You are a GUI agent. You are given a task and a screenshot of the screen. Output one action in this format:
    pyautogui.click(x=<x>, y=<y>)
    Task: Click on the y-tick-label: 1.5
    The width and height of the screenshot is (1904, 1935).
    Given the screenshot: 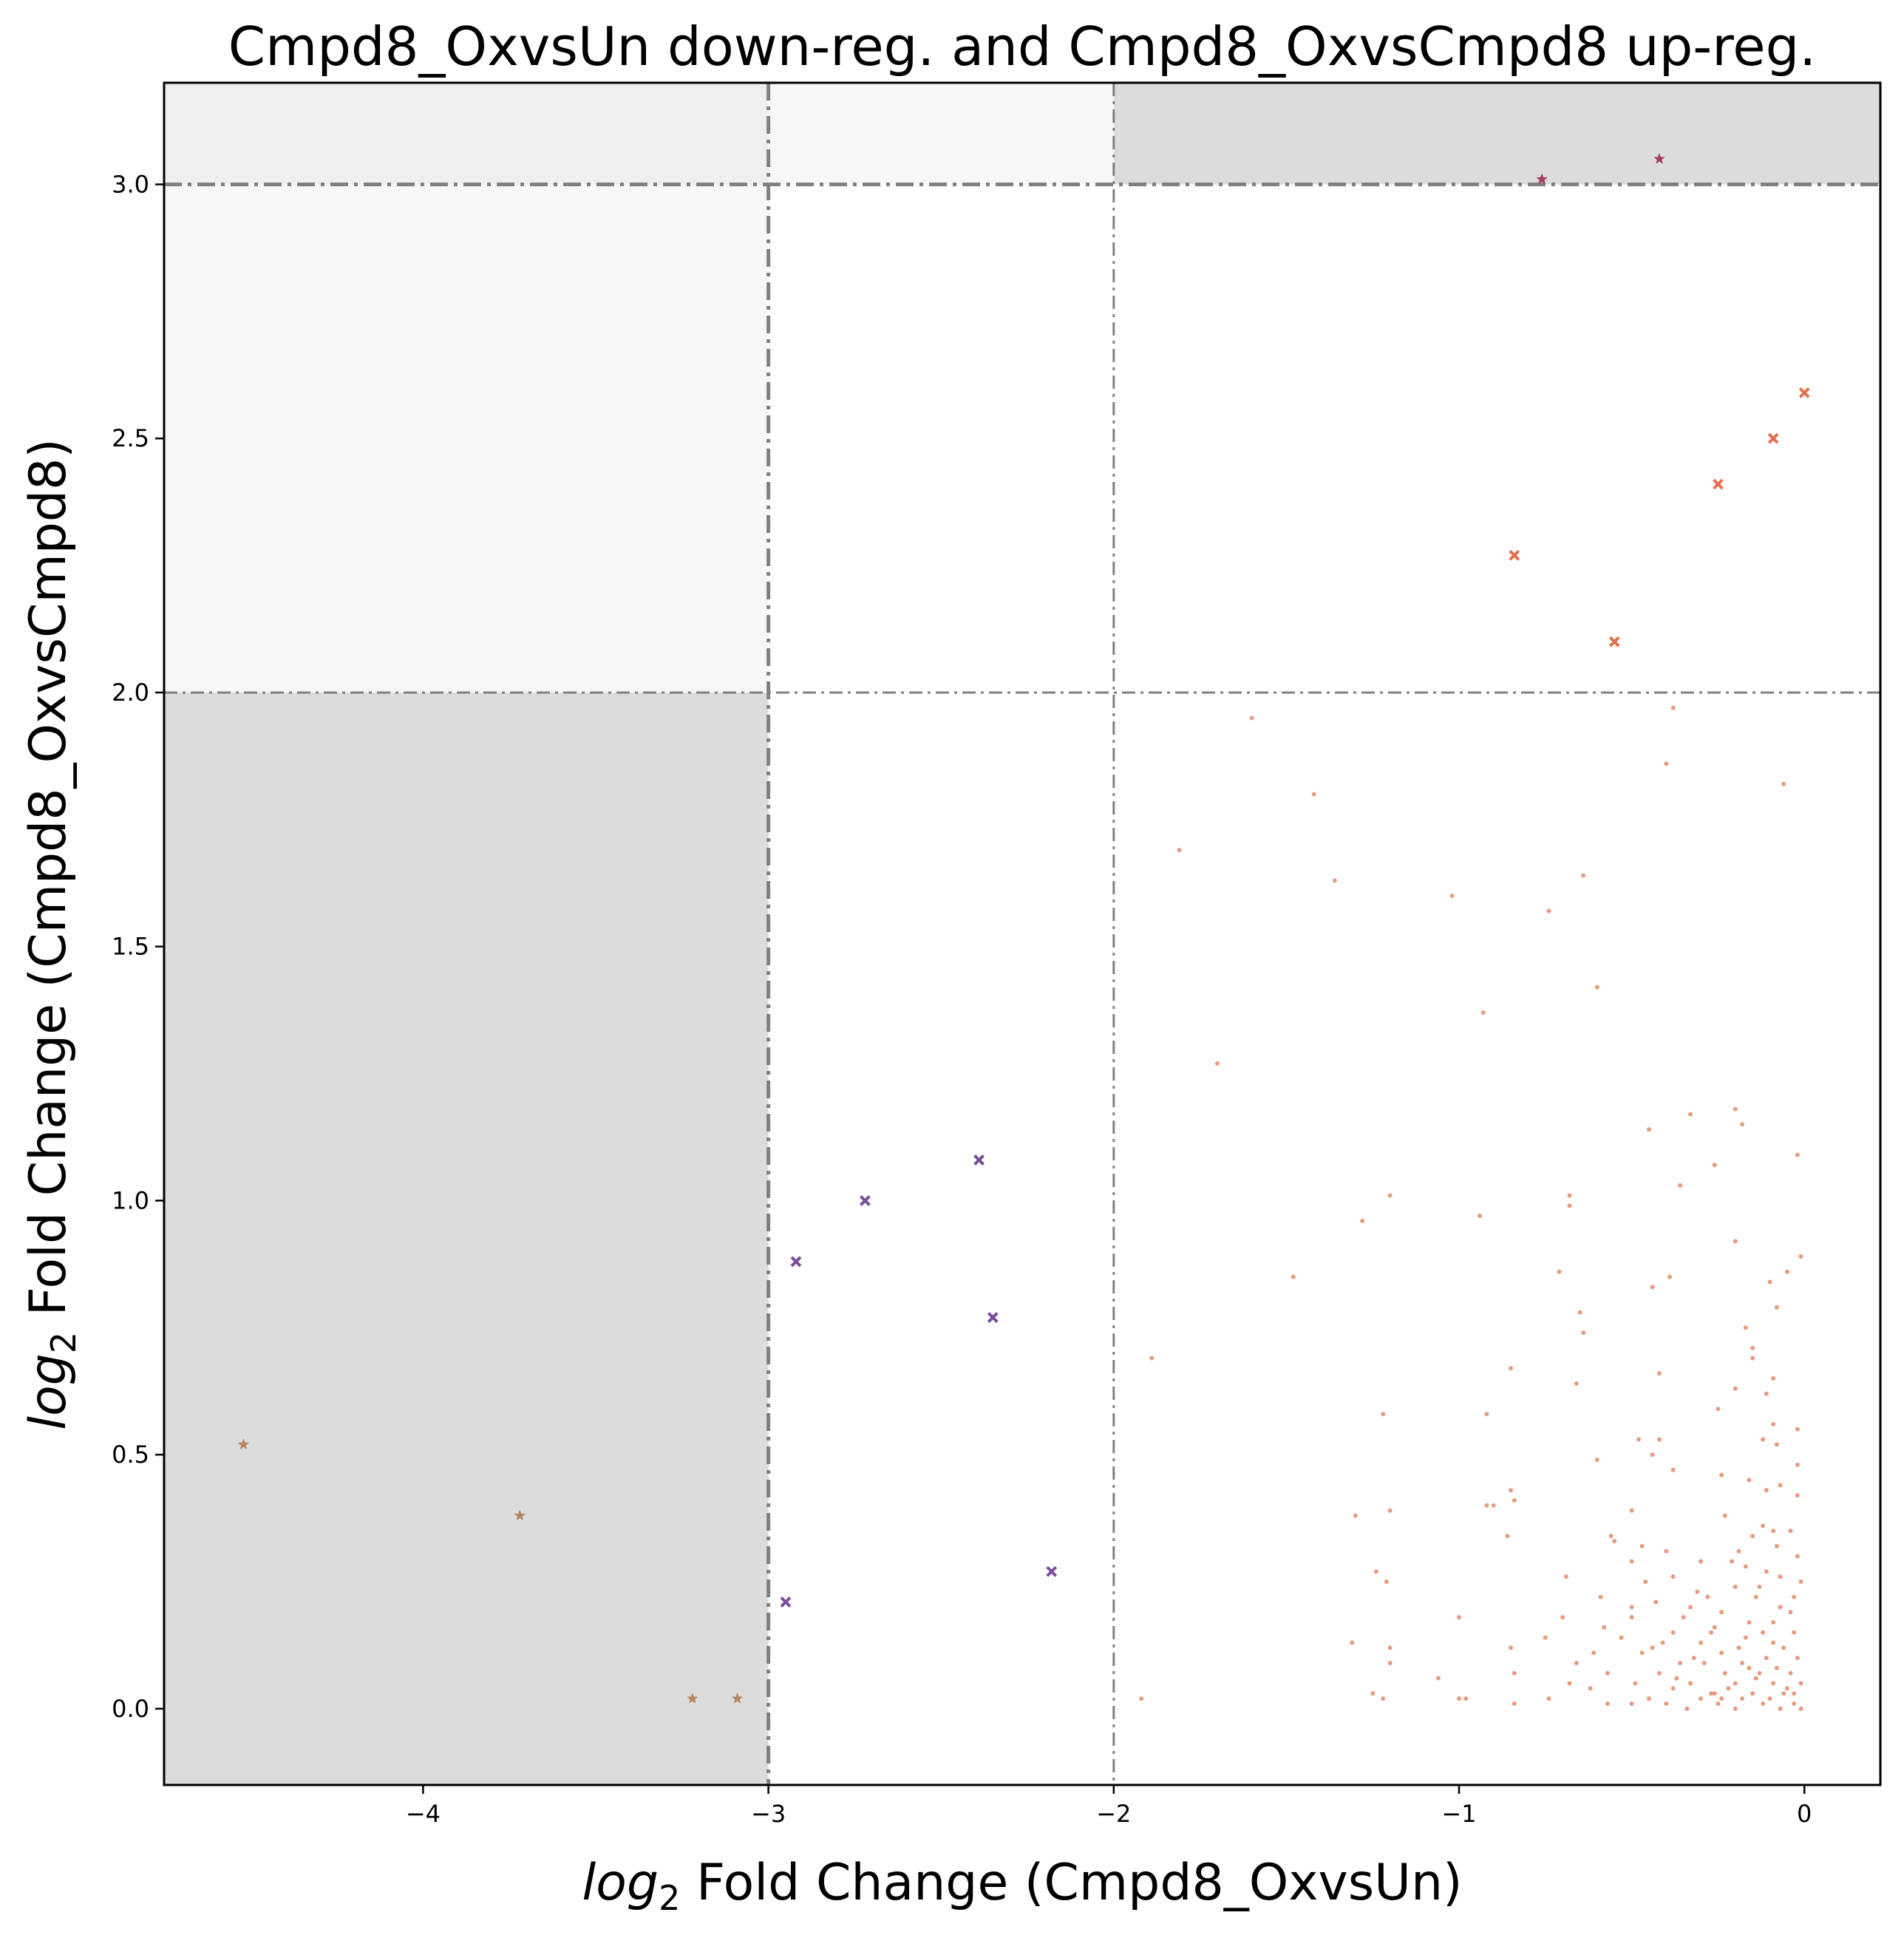 What is the action you would take?
    pyautogui.click(x=130, y=947)
    